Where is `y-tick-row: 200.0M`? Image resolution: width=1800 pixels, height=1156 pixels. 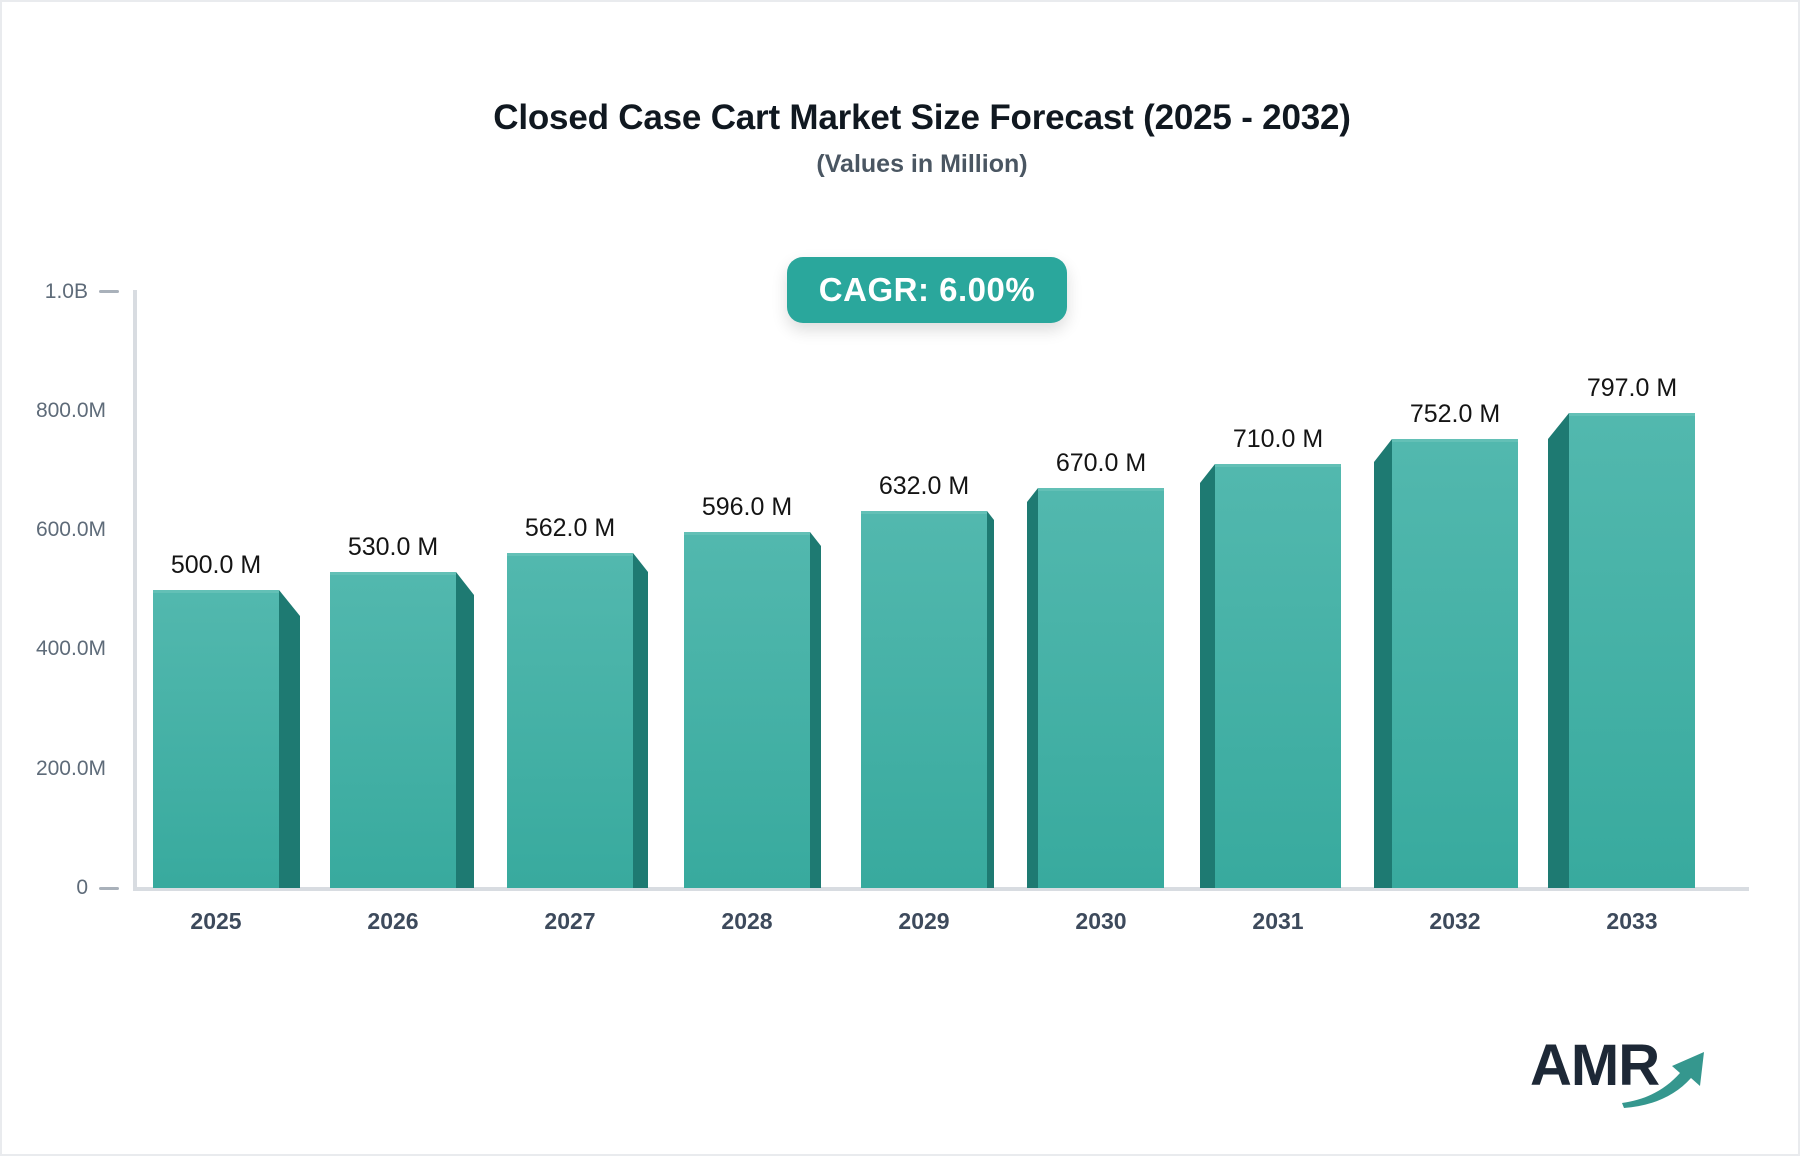
y-tick-row: 200.0M is located at coordinates (71, 769).